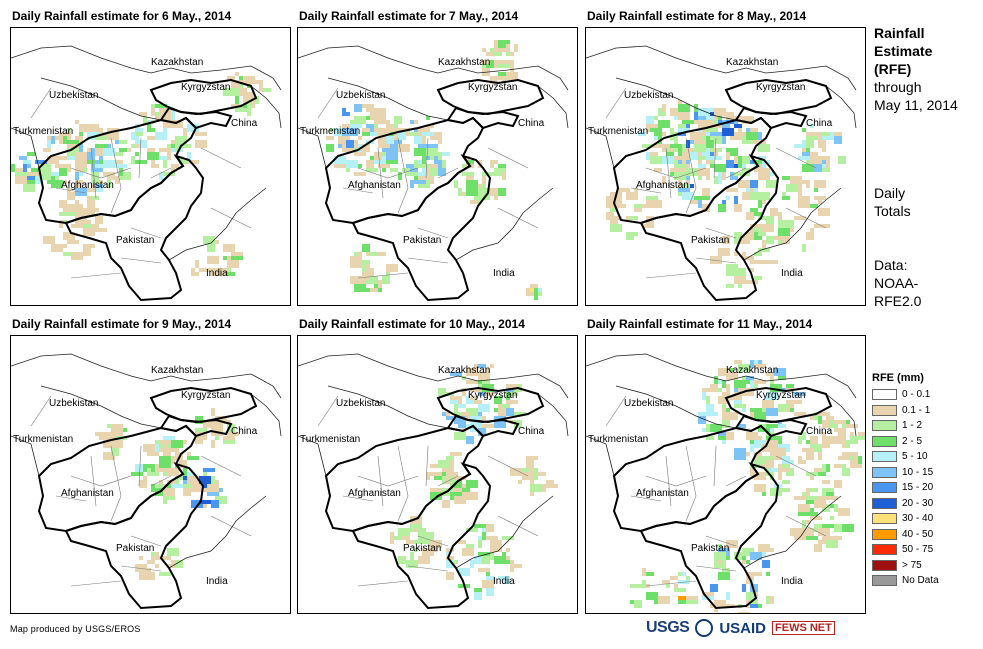  Describe the element at coordinates (196, 118) in the screenshot. I see `region-outline` at that location.